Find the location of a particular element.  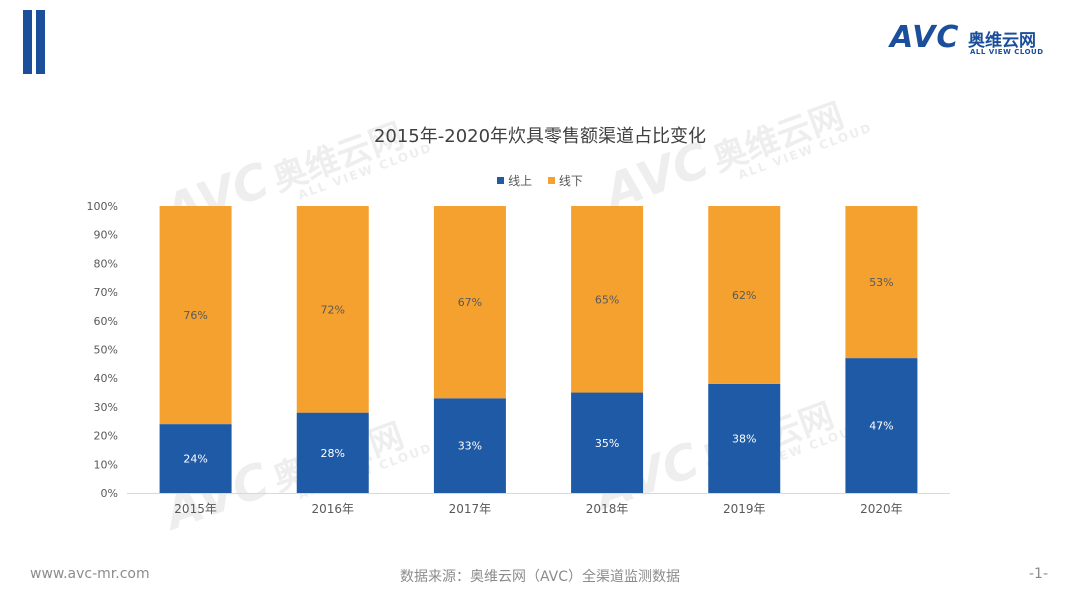

data-label-offline: 65% is located at coordinates (607, 299).